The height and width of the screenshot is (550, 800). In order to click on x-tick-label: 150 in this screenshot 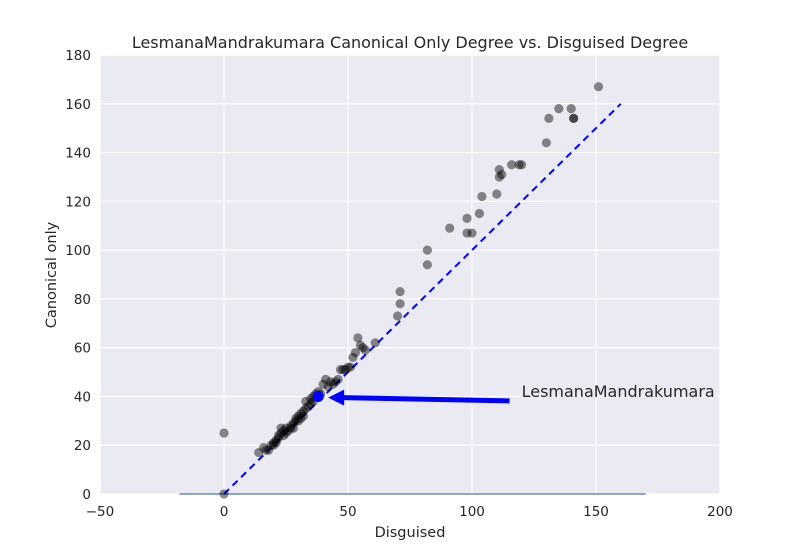, I will do `click(596, 512)`.